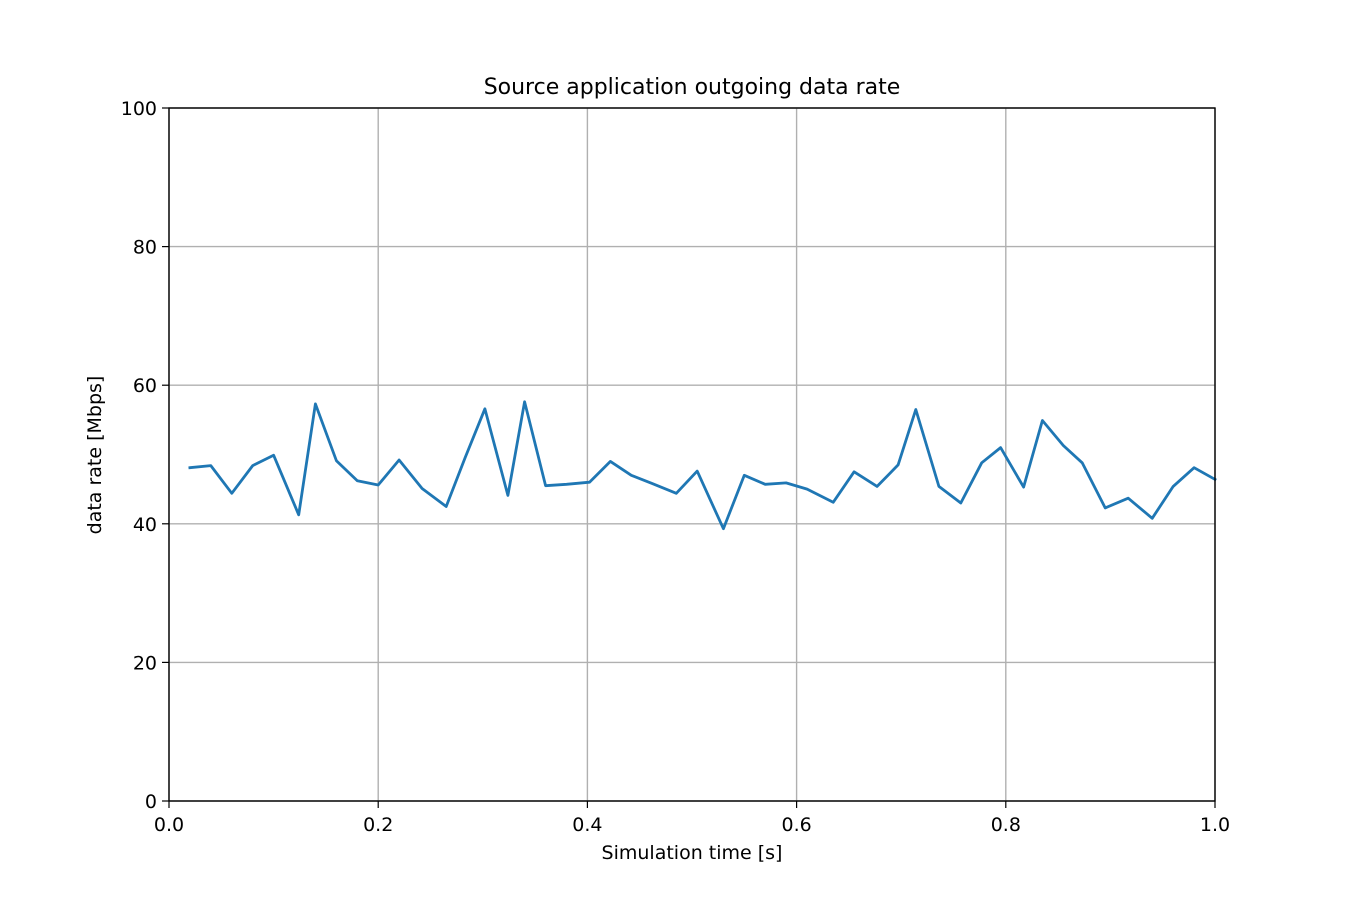 Image resolution: width=1350 pixels, height=900 pixels. What do you see at coordinates (1215, 825) in the screenshot?
I see `x-tick-label: 1.0` at bounding box center [1215, 825].